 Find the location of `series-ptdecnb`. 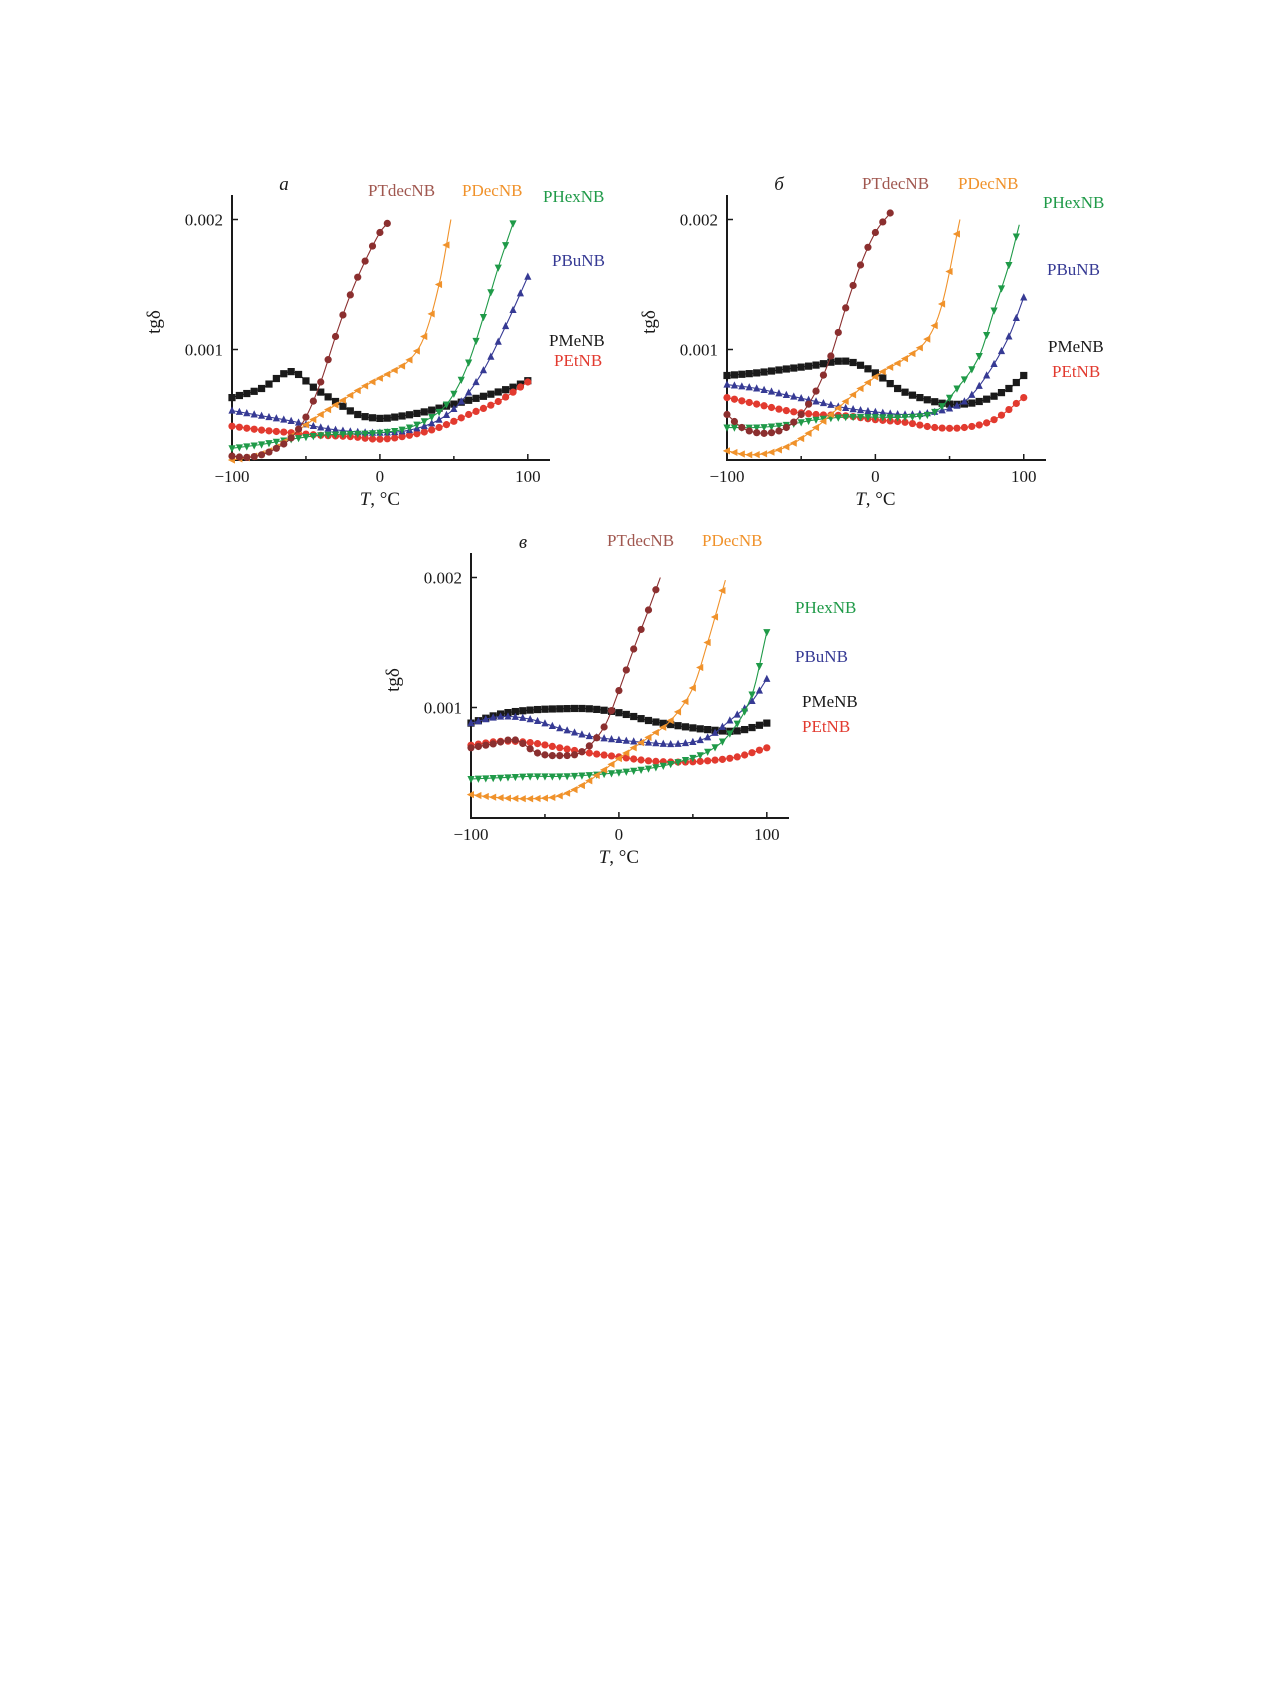

series-ptdecnb is located at coordinates (309, 340).